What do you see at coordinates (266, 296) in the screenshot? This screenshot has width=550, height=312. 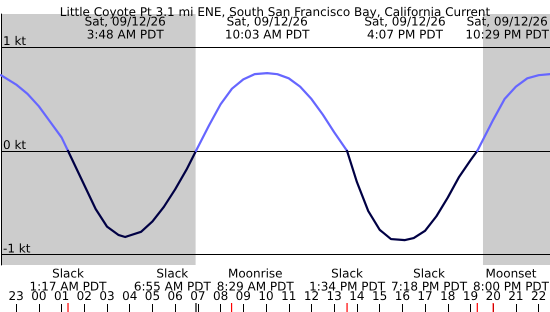 I see `x-tick-label: 10` at bounding box center [266, 296].